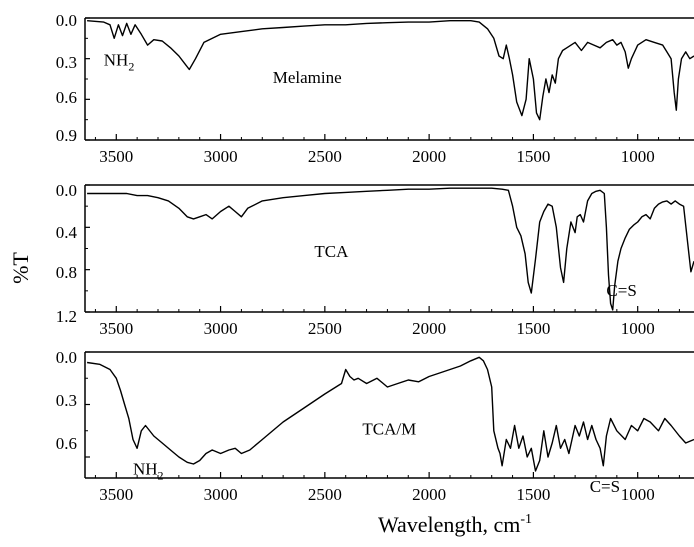 This screenshot has width=694, height=547. I want to click on x-axis-title-sup: -1, so click(526, 519).